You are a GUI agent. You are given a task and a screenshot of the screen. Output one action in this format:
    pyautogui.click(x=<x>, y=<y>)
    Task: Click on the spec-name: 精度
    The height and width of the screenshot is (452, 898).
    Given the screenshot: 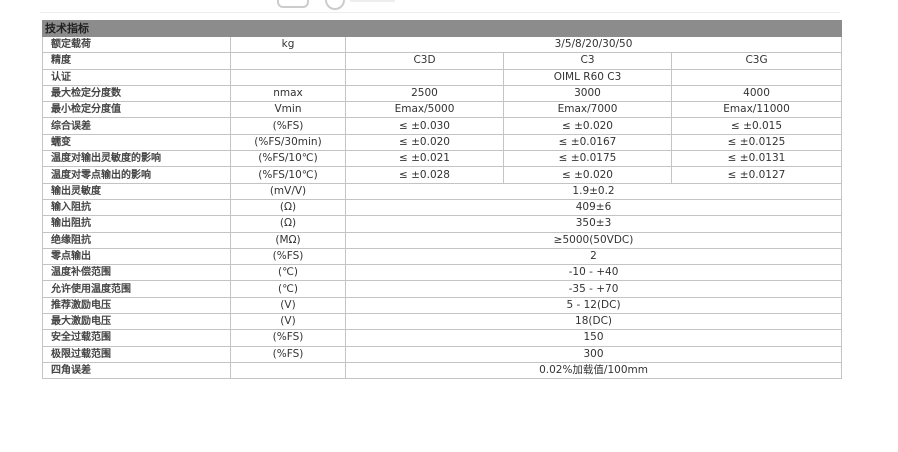 What is the action you would take?
    pyautogui.click(x=136, y=61)
    